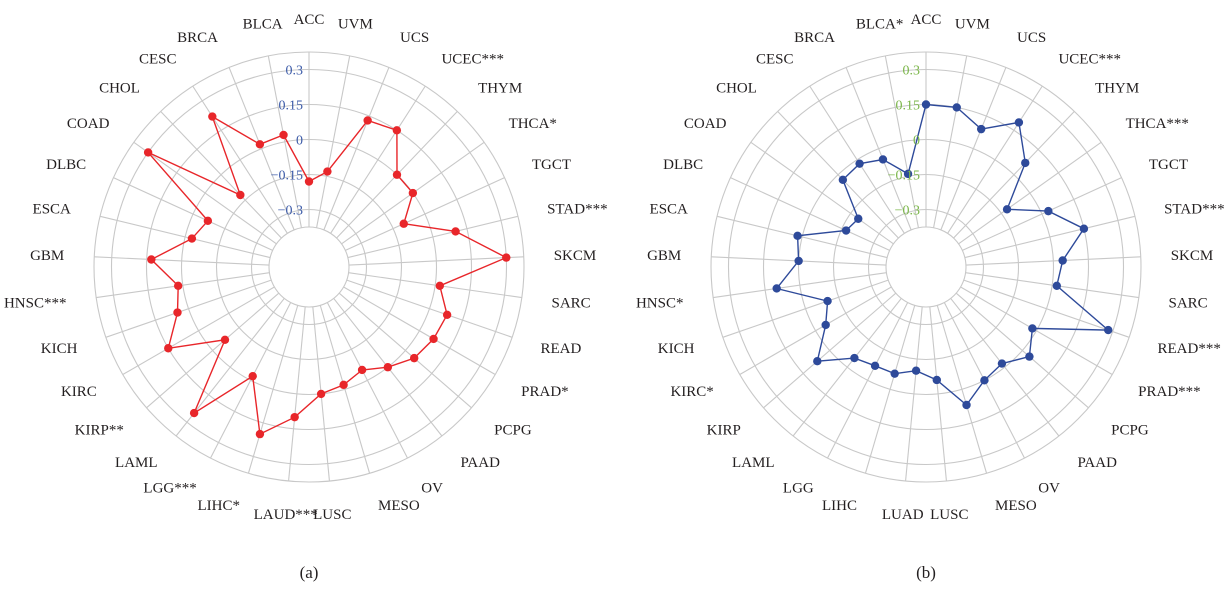 The image size is (1231, 600). I want to click on category-label-read: READ***, so click(1189, 349).